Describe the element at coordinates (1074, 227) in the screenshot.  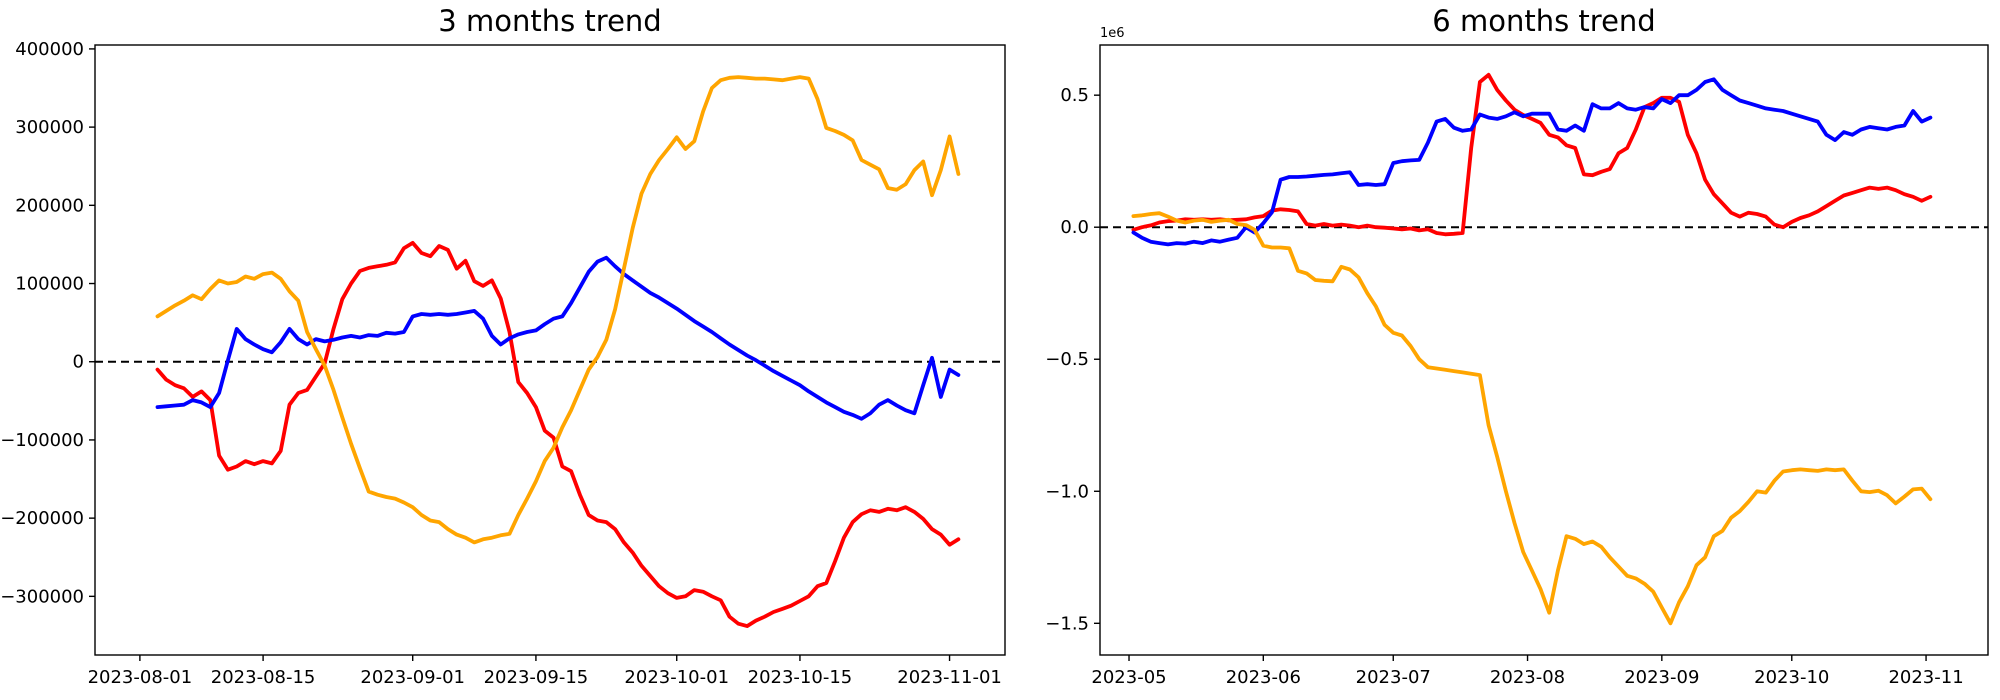
I see `y-tick-label-1: 0.0` at that location.